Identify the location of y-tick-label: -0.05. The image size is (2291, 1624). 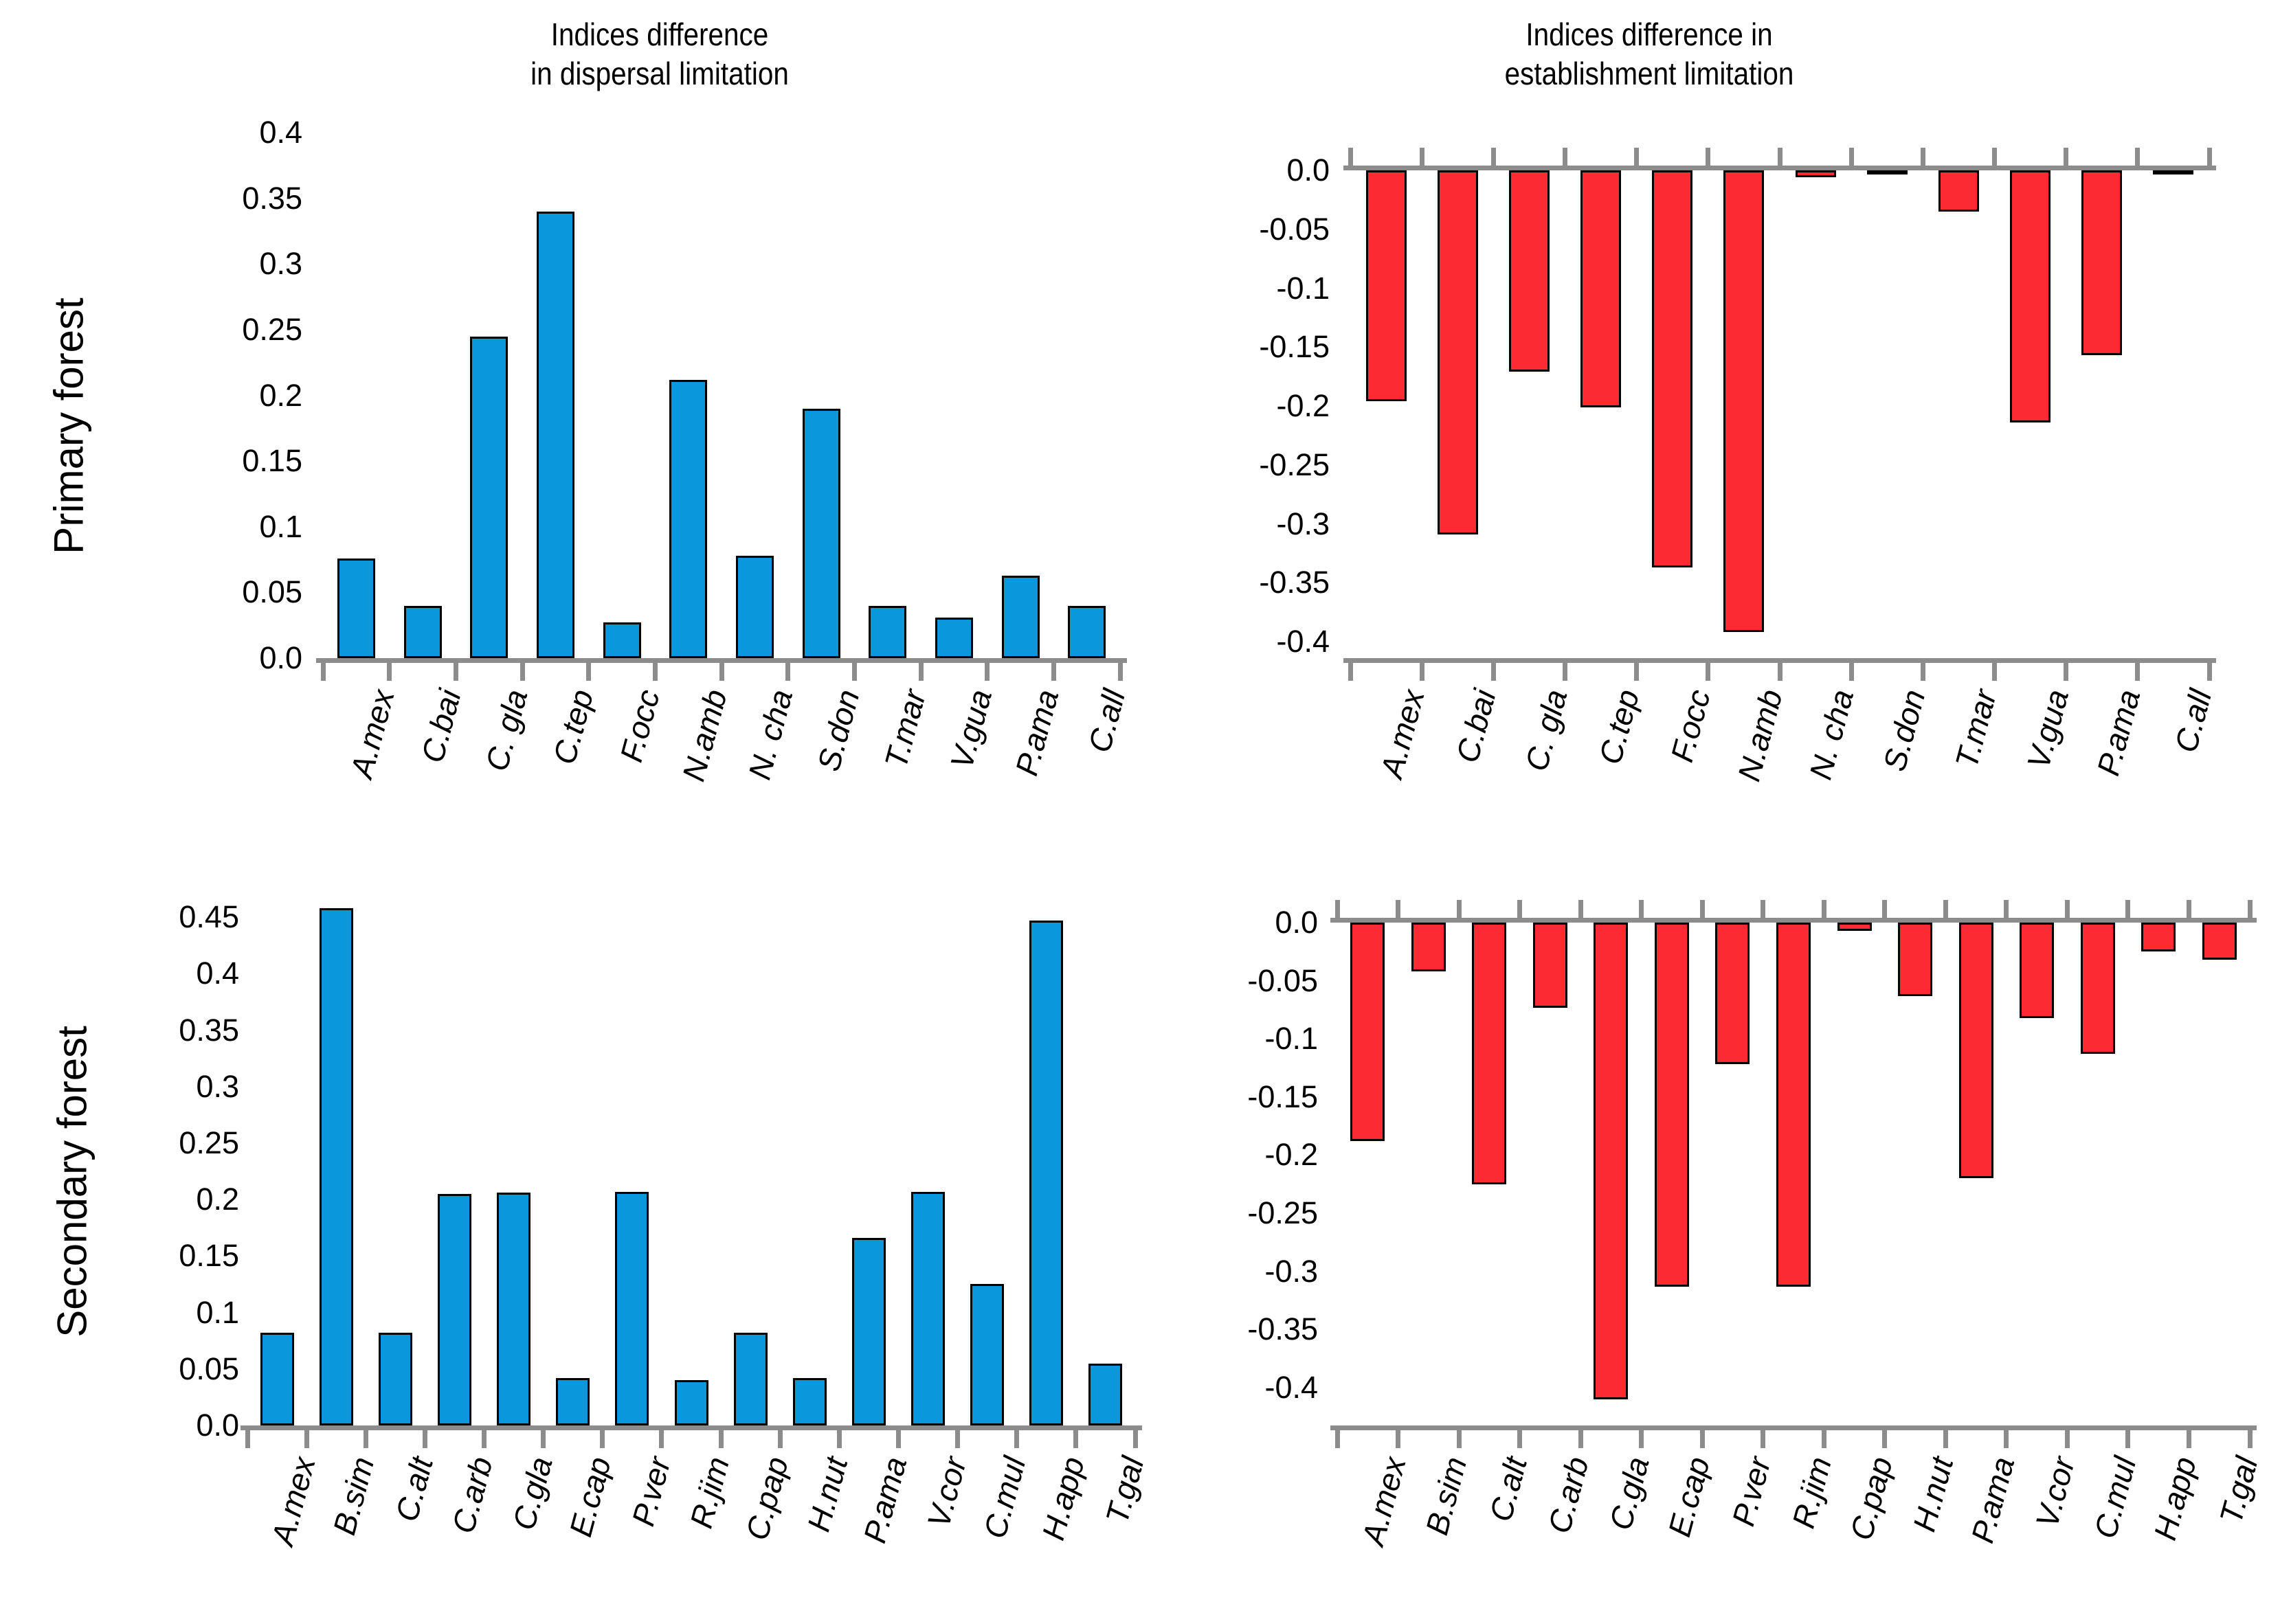
(1283, 980).